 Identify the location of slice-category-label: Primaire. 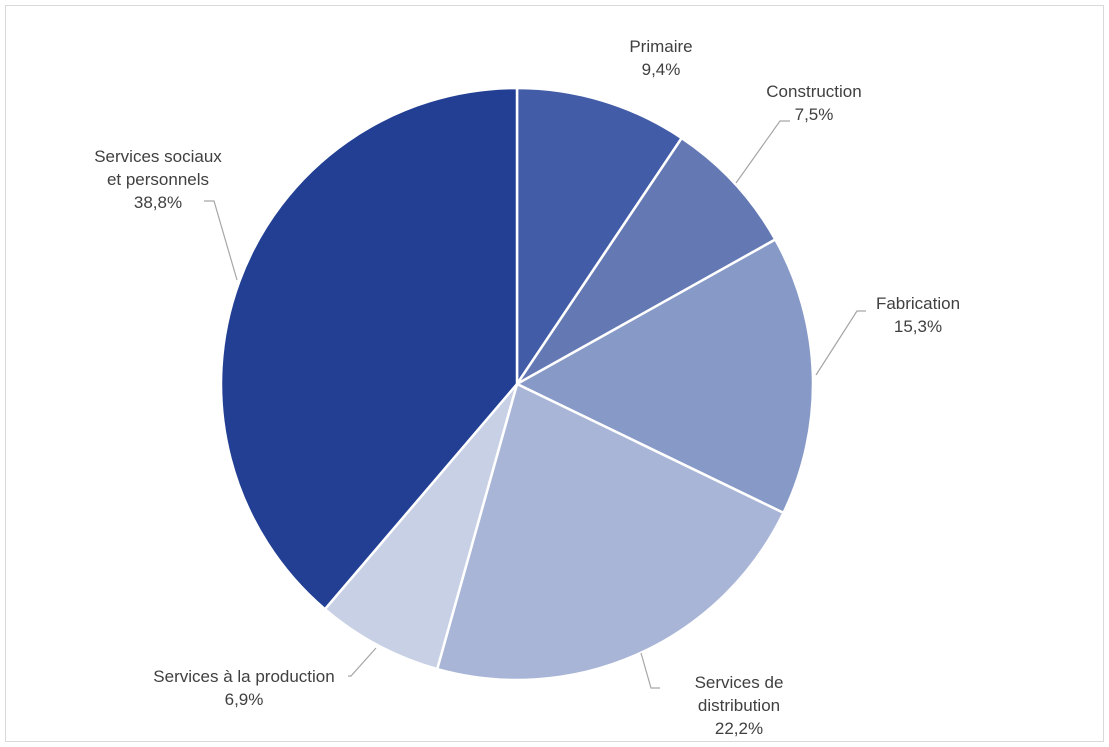
(660, 46).